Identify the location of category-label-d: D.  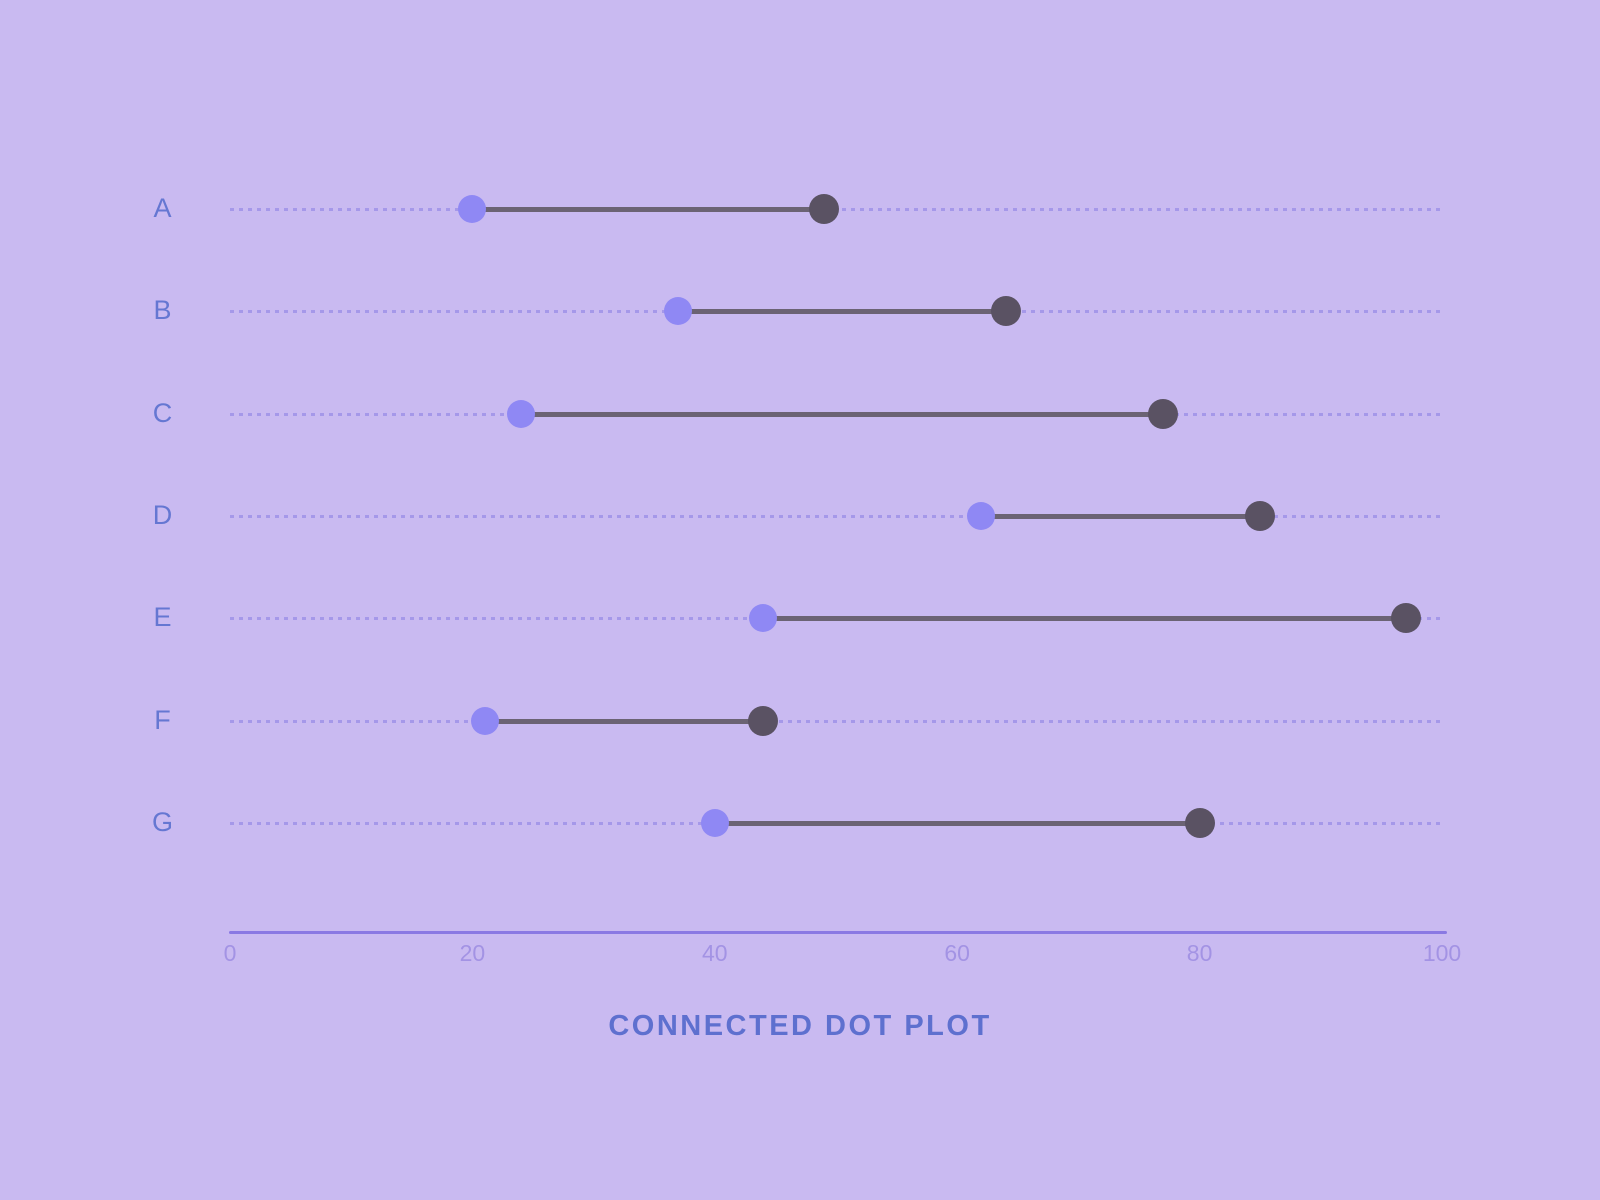
(163, 514).